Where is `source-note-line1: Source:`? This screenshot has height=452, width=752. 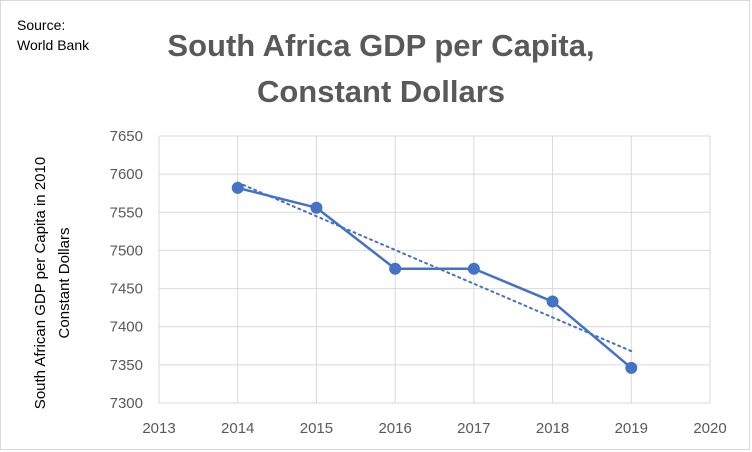
source-note-line1: Source: is located at coordinates (41, 25).